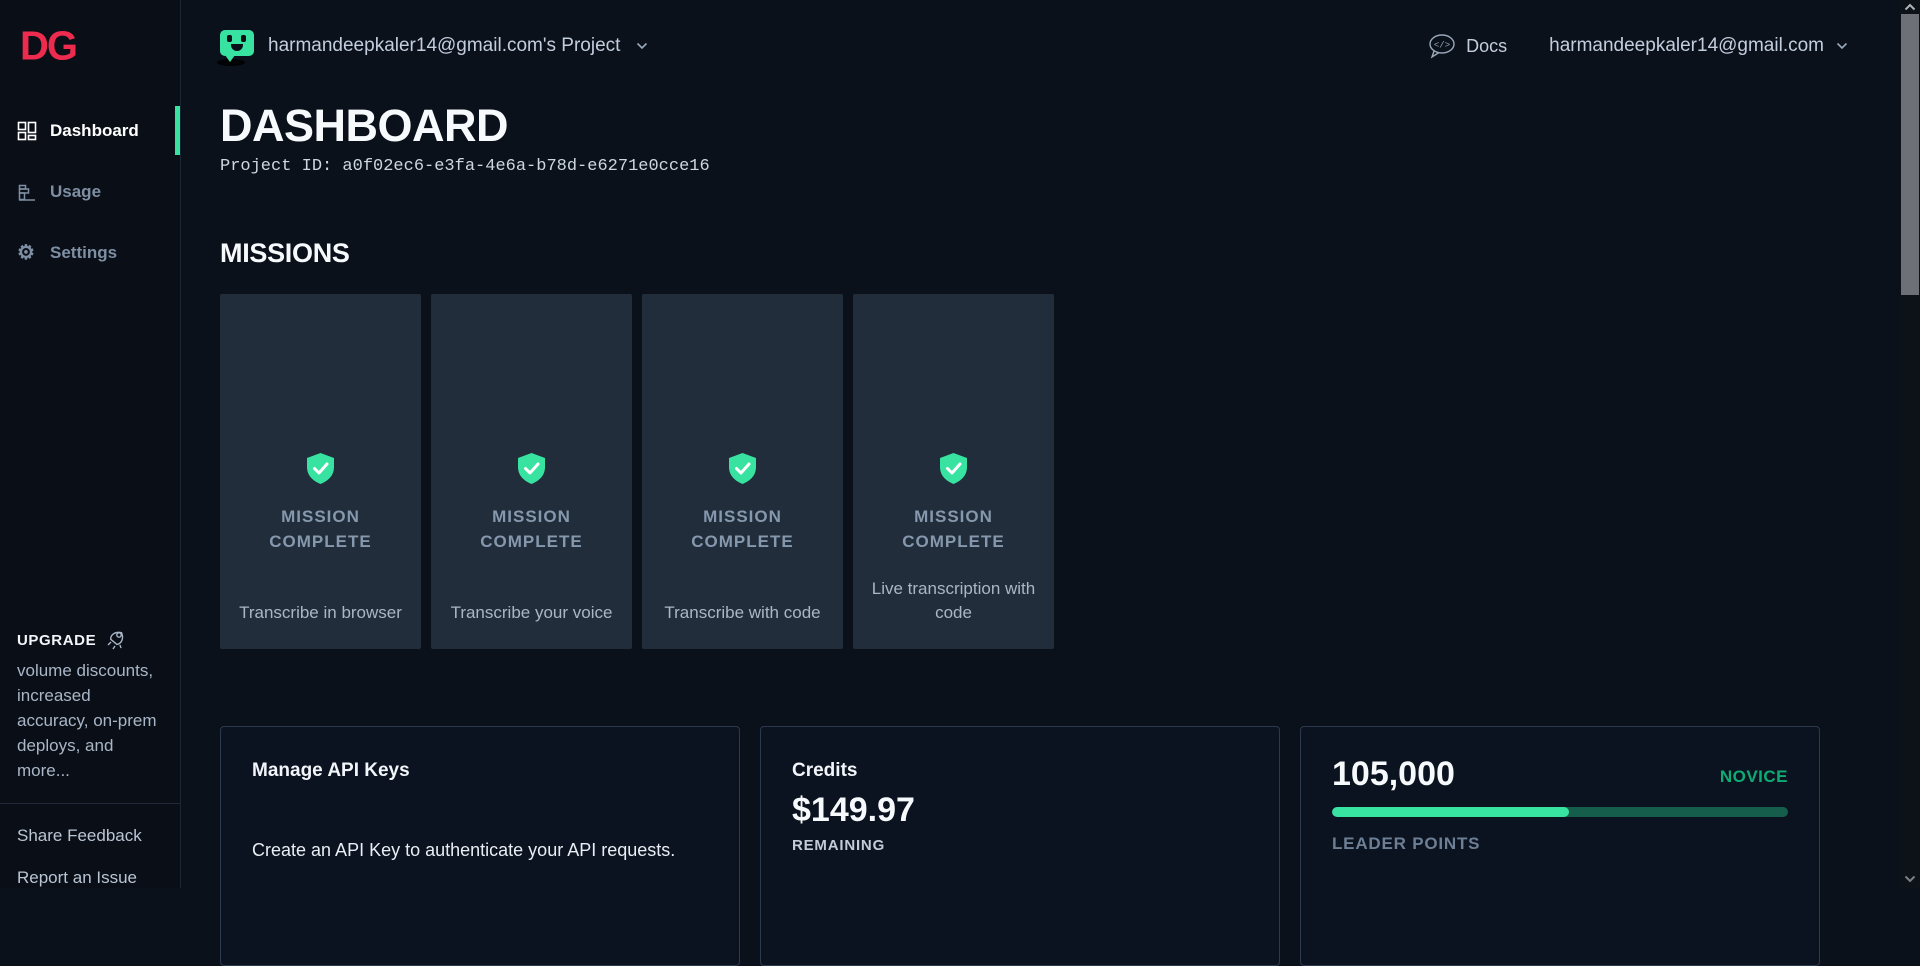  I want to click on credits-amount: $149.97, so click(853, 810).